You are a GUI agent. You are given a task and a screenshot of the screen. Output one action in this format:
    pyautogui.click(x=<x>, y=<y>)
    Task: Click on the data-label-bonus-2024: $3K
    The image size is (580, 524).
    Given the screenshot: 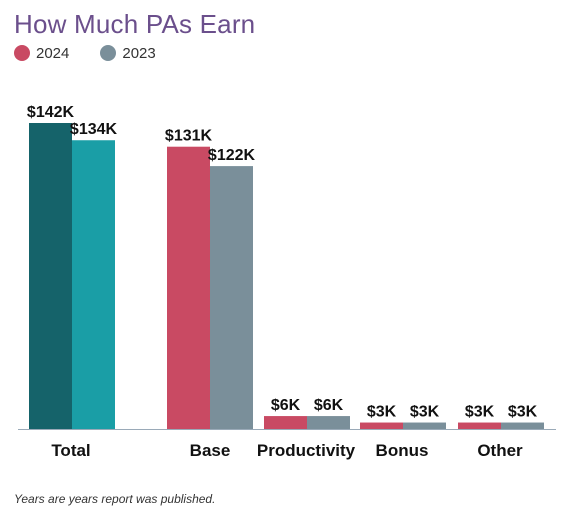 What is the action you would take?
    pyautogui.click(x=382, y=412)
    